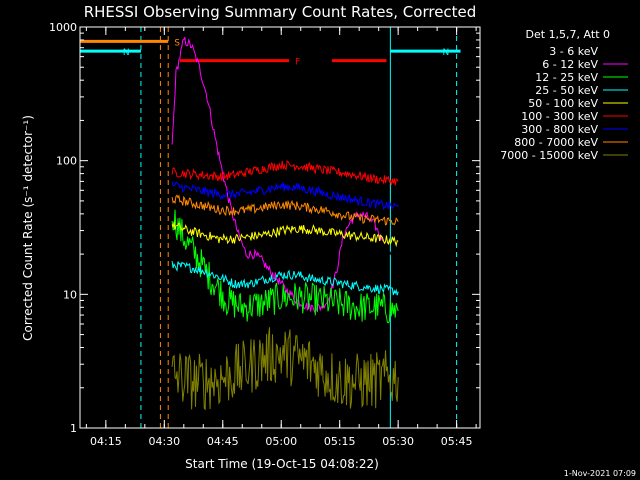 The image size is (640, 480). Describe the element at coordinates (223, 441) in the screenshot. I see `x-tick-label-2: 04:45` at that location.